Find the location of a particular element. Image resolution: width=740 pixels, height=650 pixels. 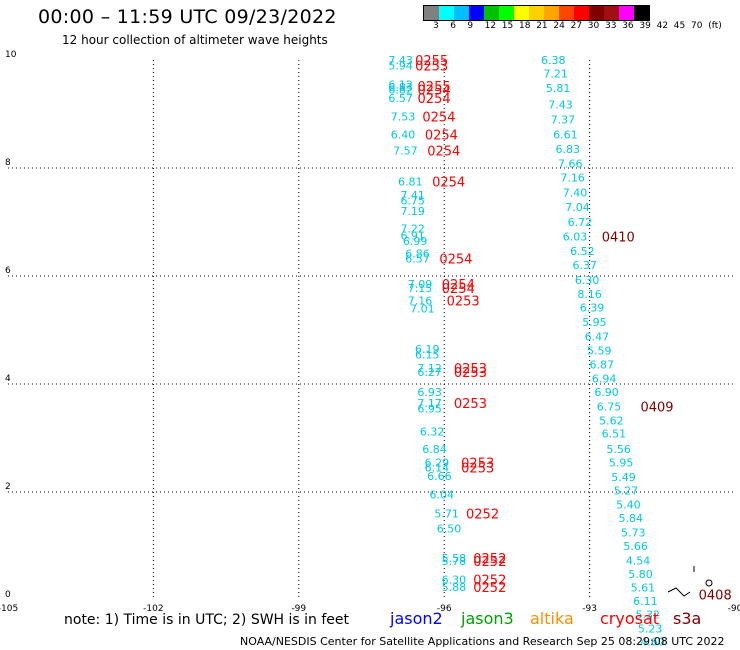

legend-label: 9 is located at coordinates (470, 26).